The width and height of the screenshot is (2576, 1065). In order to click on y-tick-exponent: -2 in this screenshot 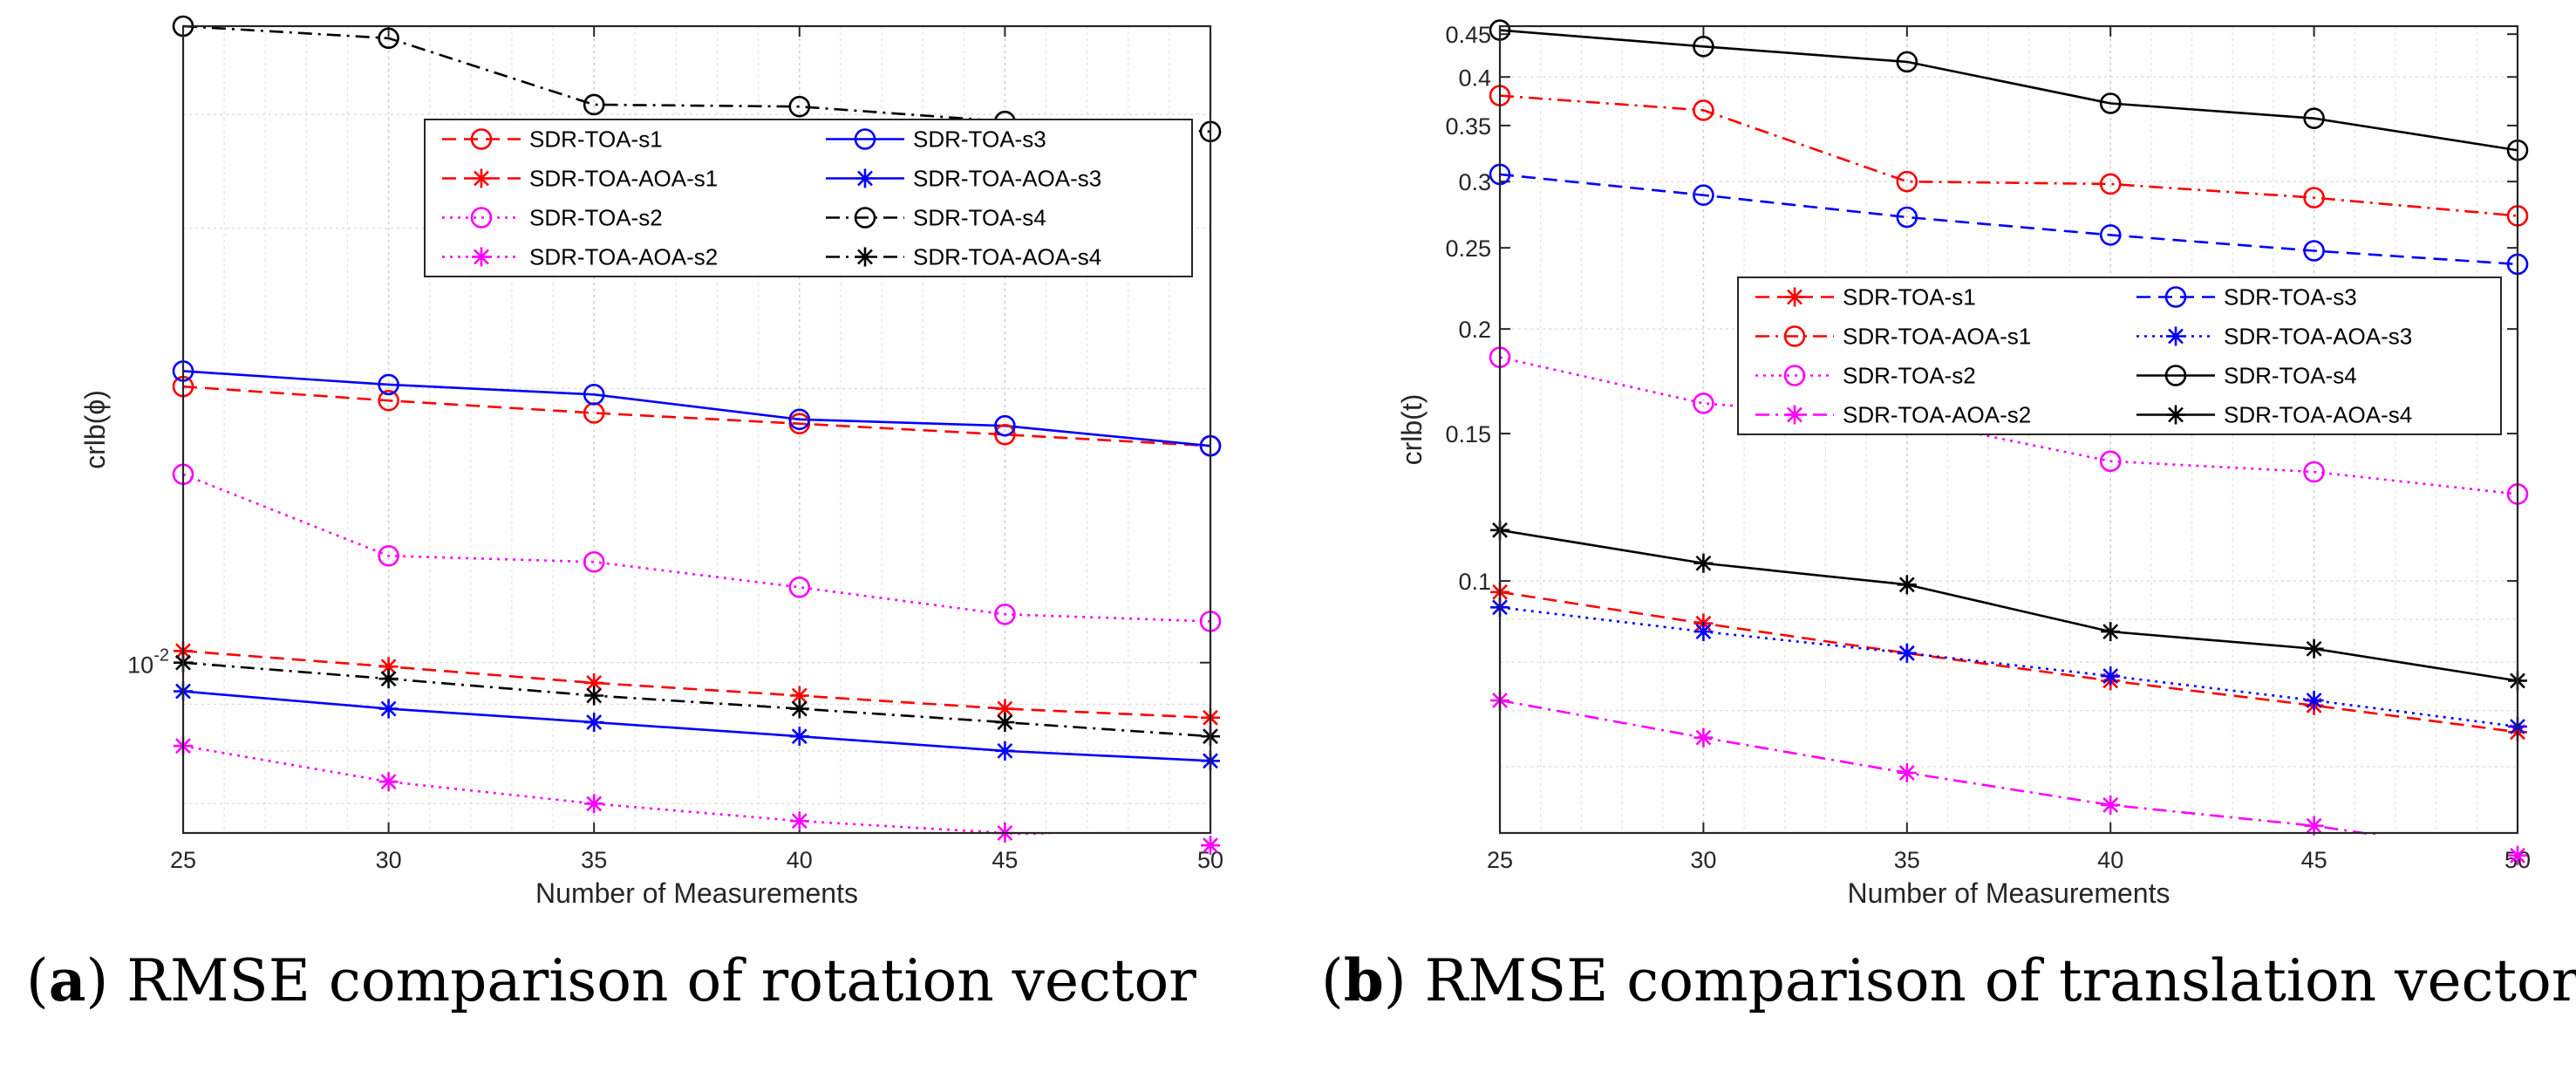, I will do `click(161, 656)`.